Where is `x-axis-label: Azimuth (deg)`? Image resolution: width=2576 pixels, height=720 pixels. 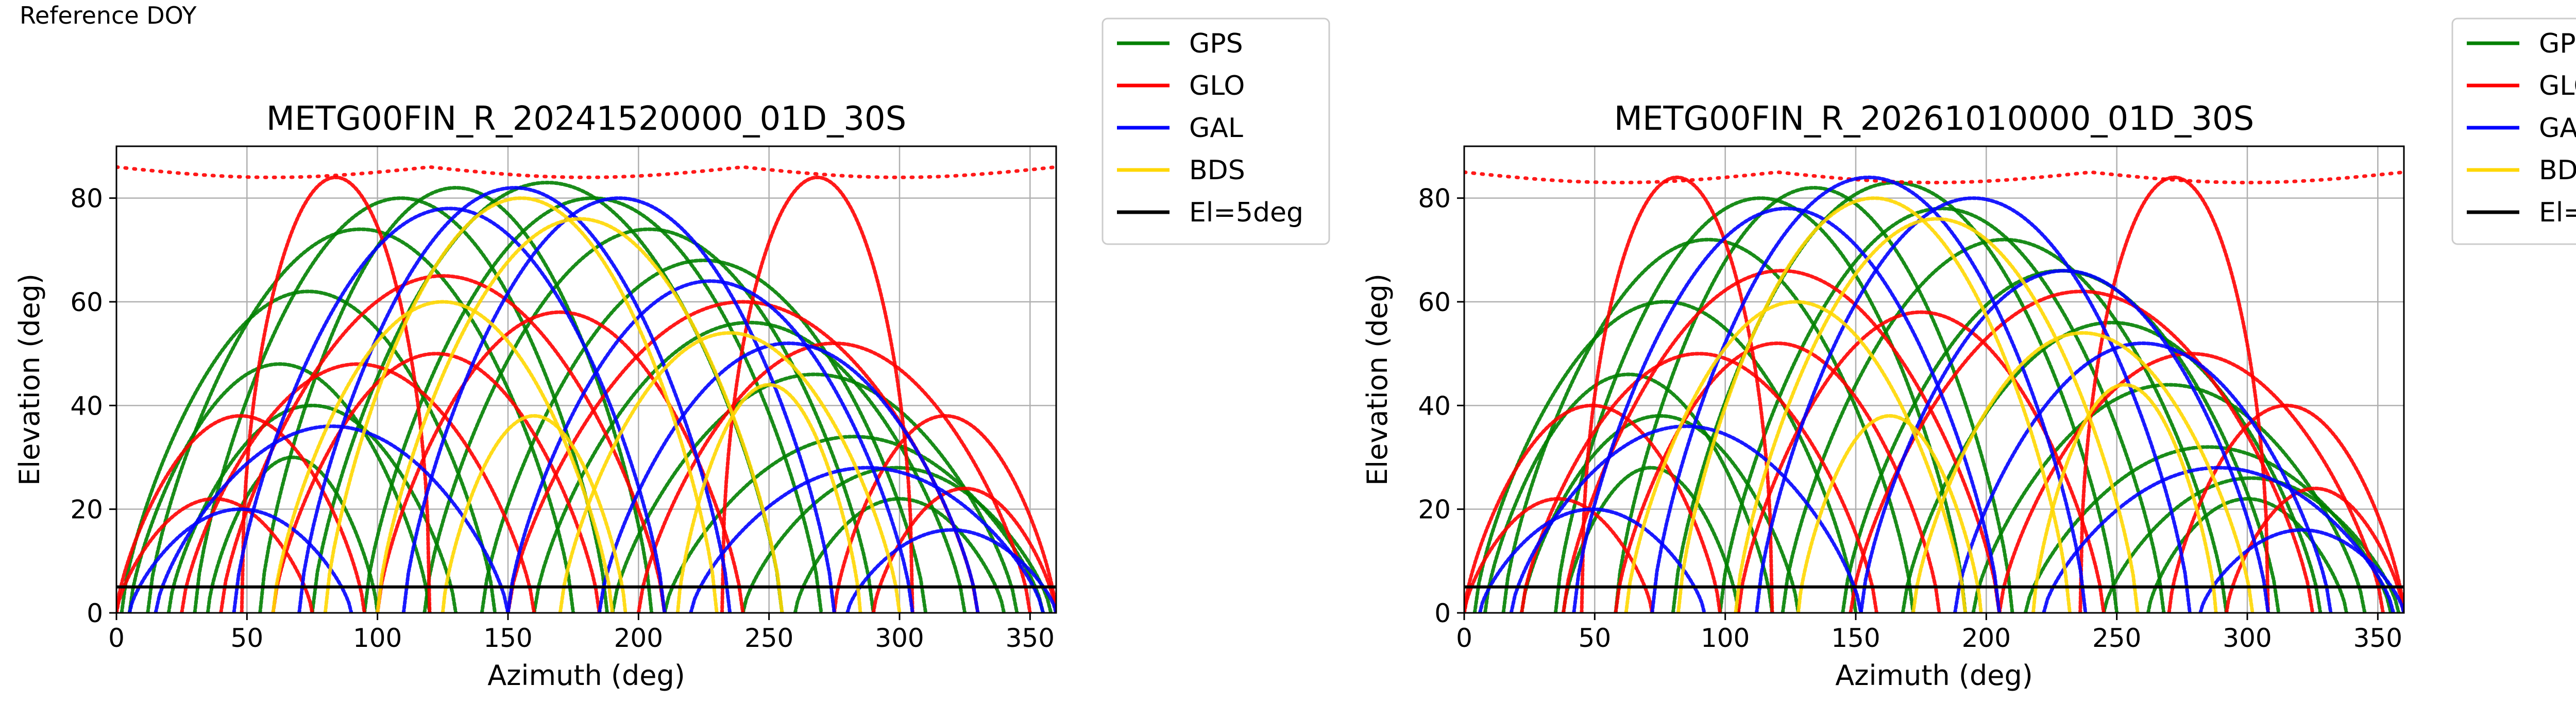 x-axis-label: Azimuth (deg) is located at coordinates (1934, 675).